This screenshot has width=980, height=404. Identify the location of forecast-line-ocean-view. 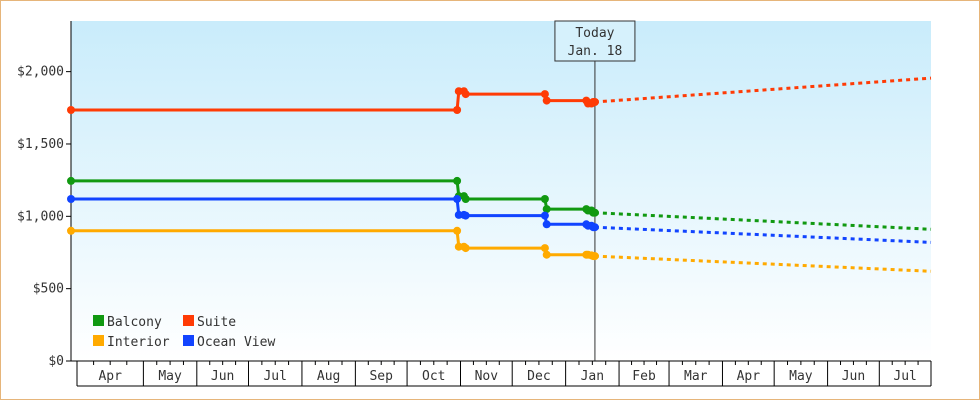
(763, 234).